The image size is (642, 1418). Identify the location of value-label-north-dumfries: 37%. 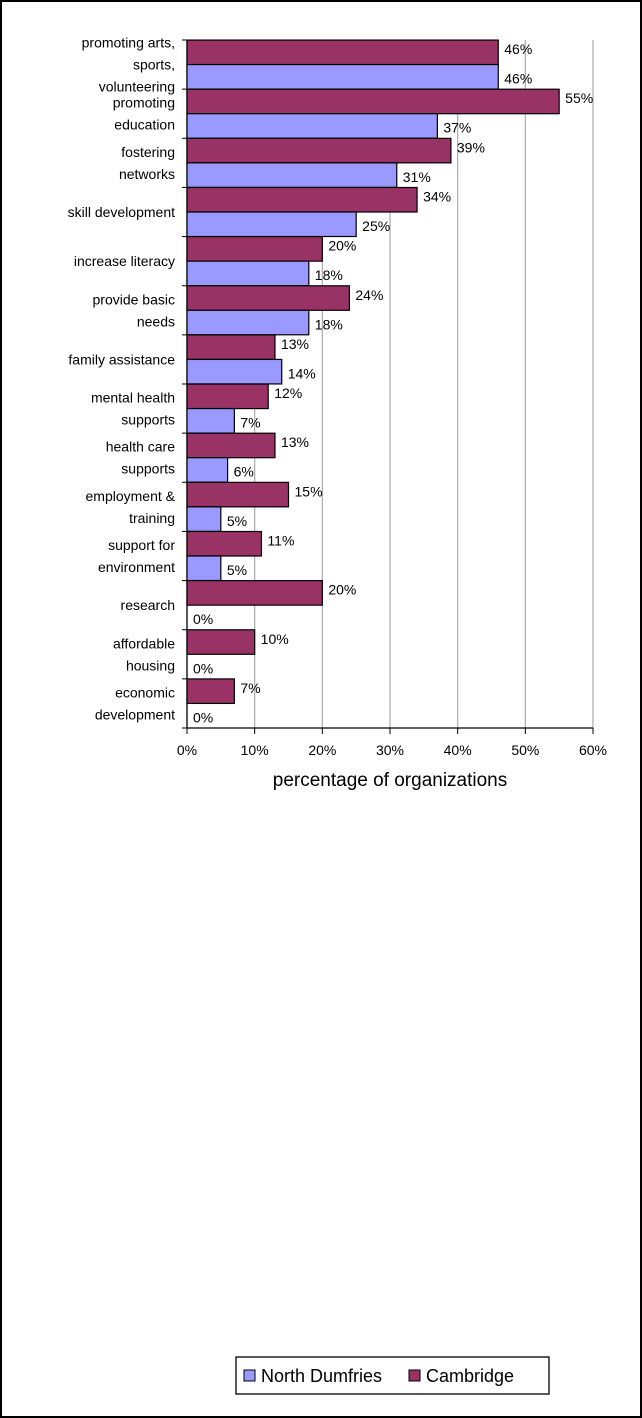
(457, 128).